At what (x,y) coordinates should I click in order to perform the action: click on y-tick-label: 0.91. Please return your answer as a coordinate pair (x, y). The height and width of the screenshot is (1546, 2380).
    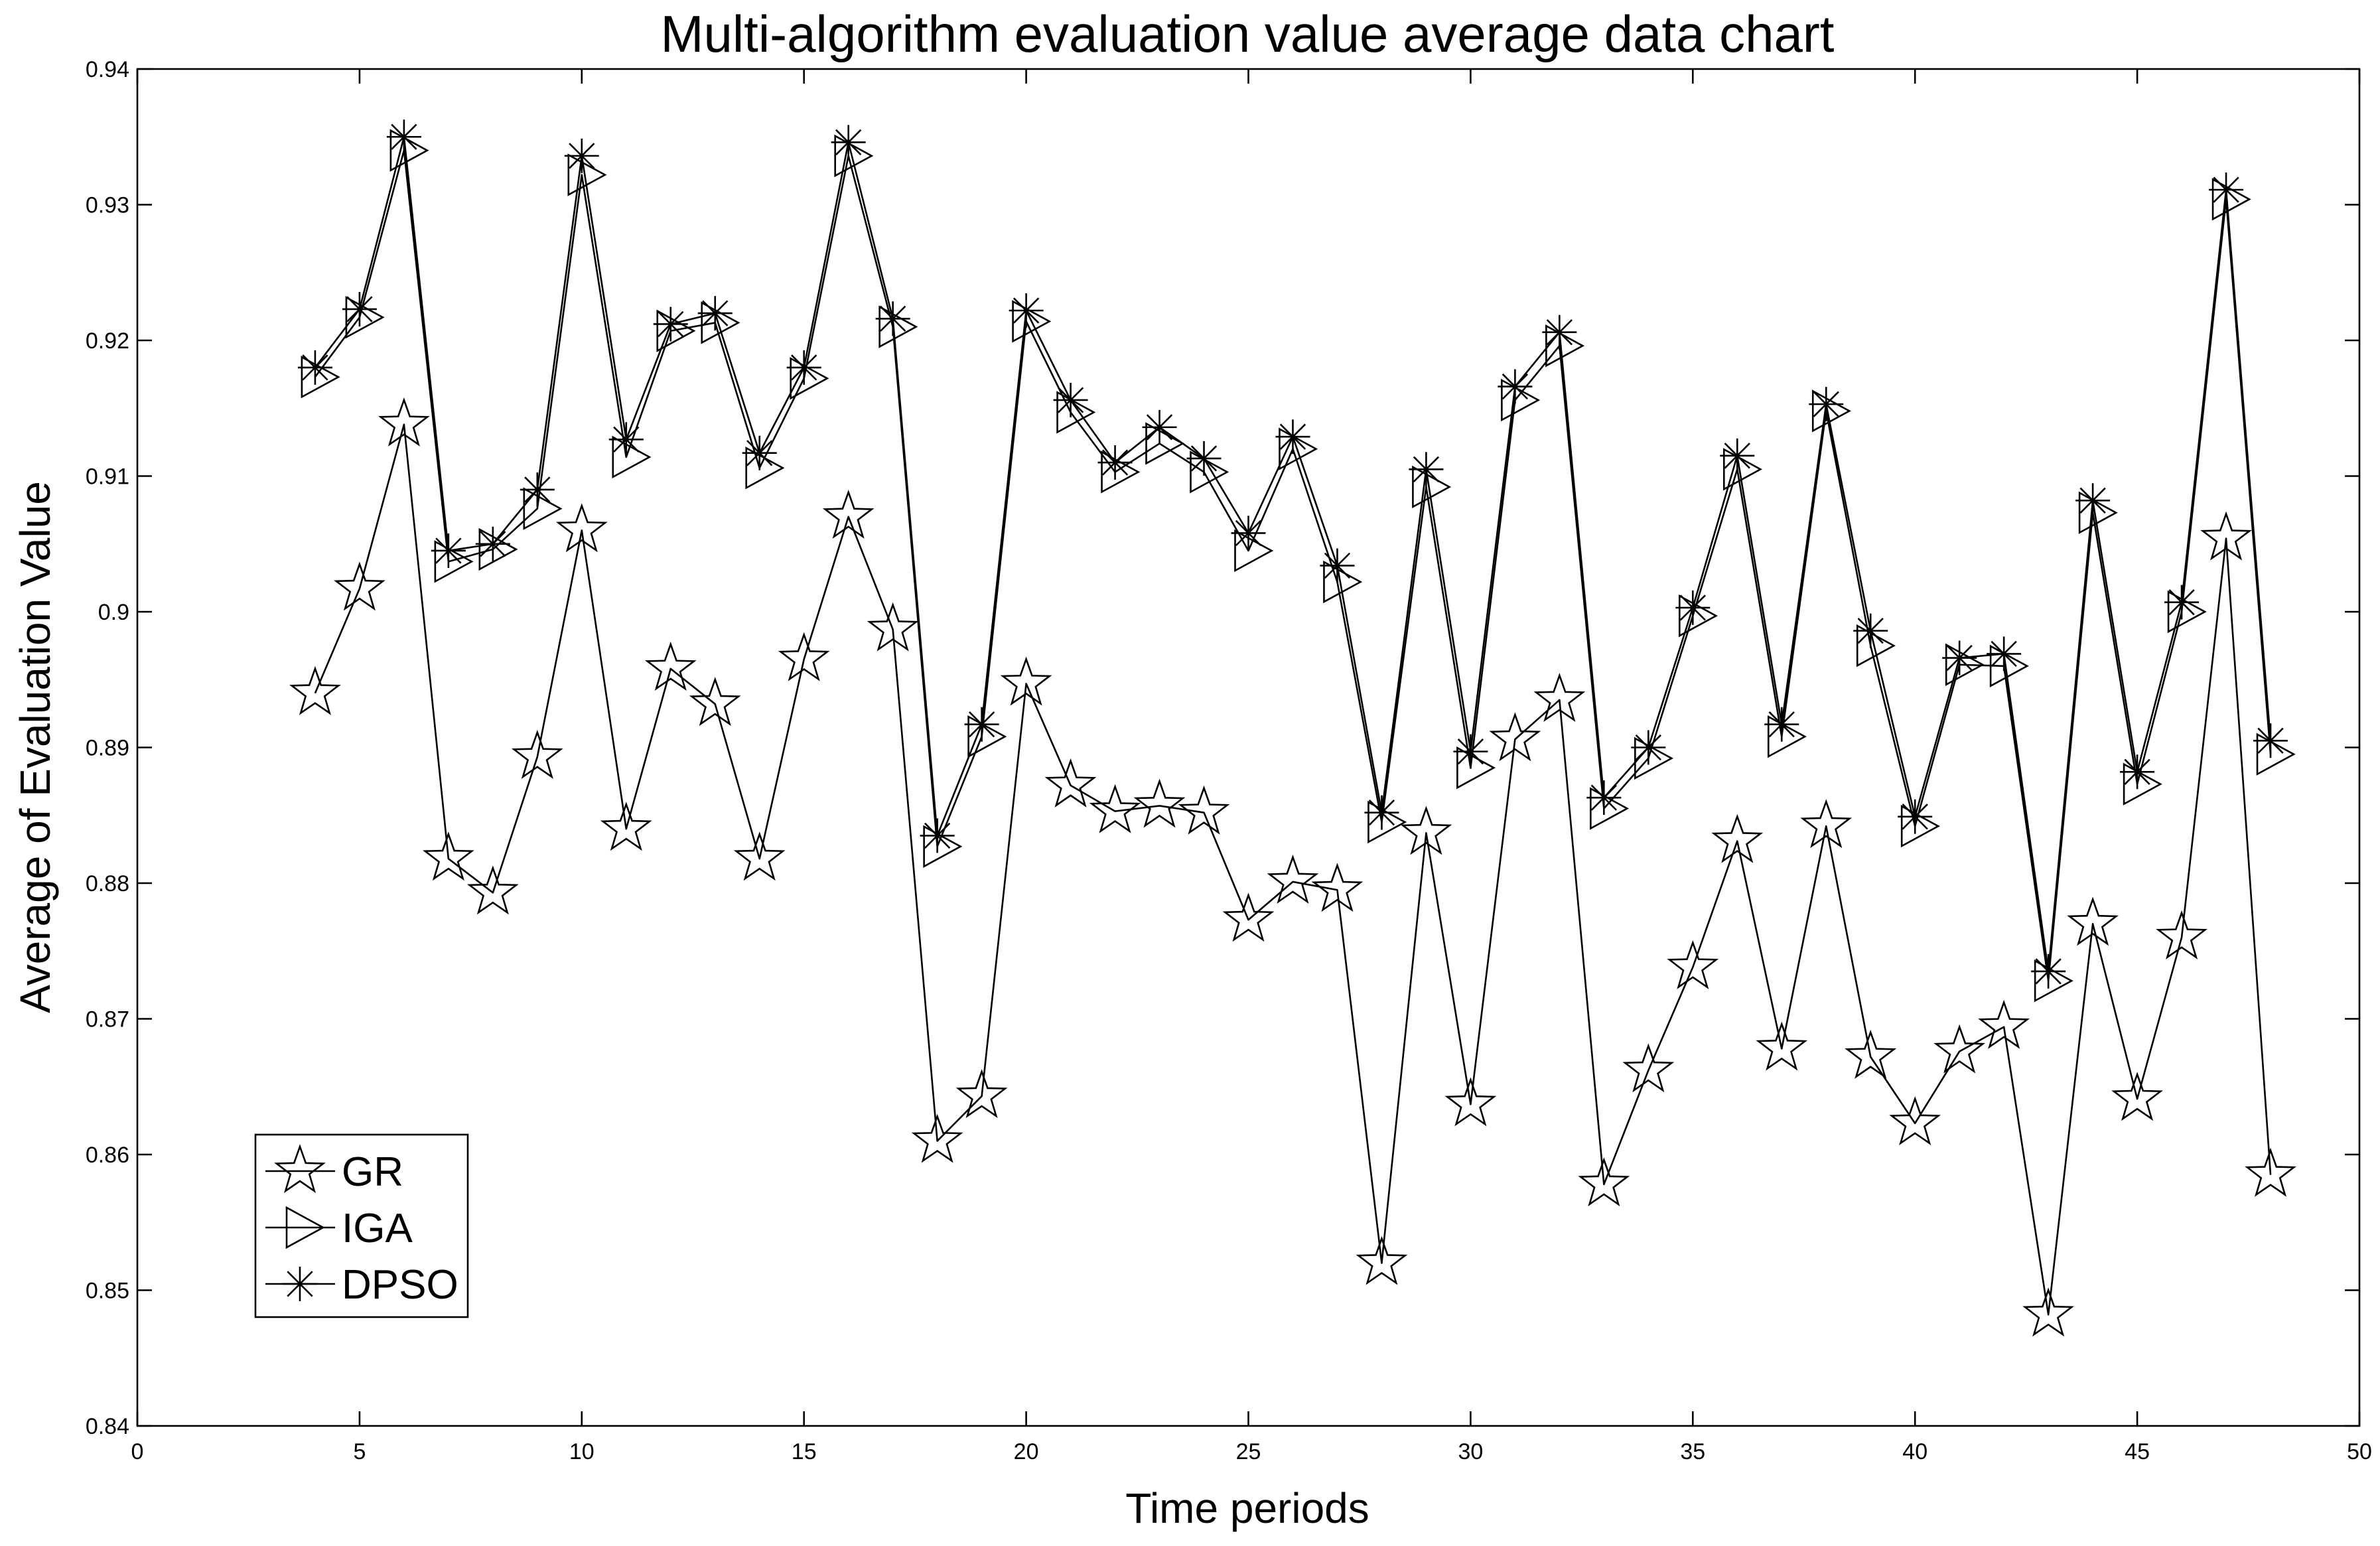
    Looking at the image, I should click on (107, 477).